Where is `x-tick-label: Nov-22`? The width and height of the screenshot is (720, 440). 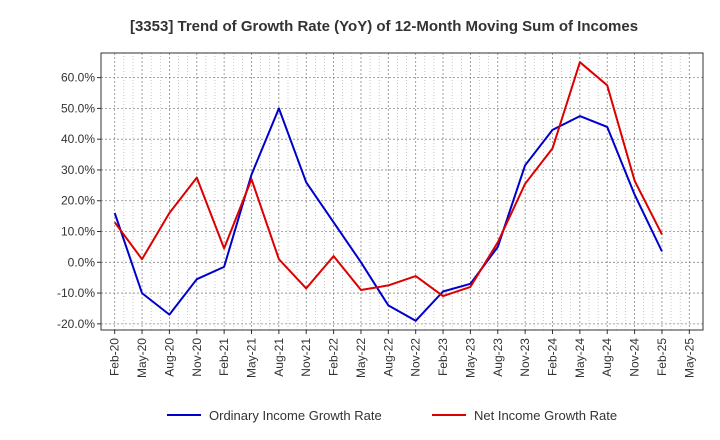 x-tick-label: Nov-22 is located at coordinates (416, 357).